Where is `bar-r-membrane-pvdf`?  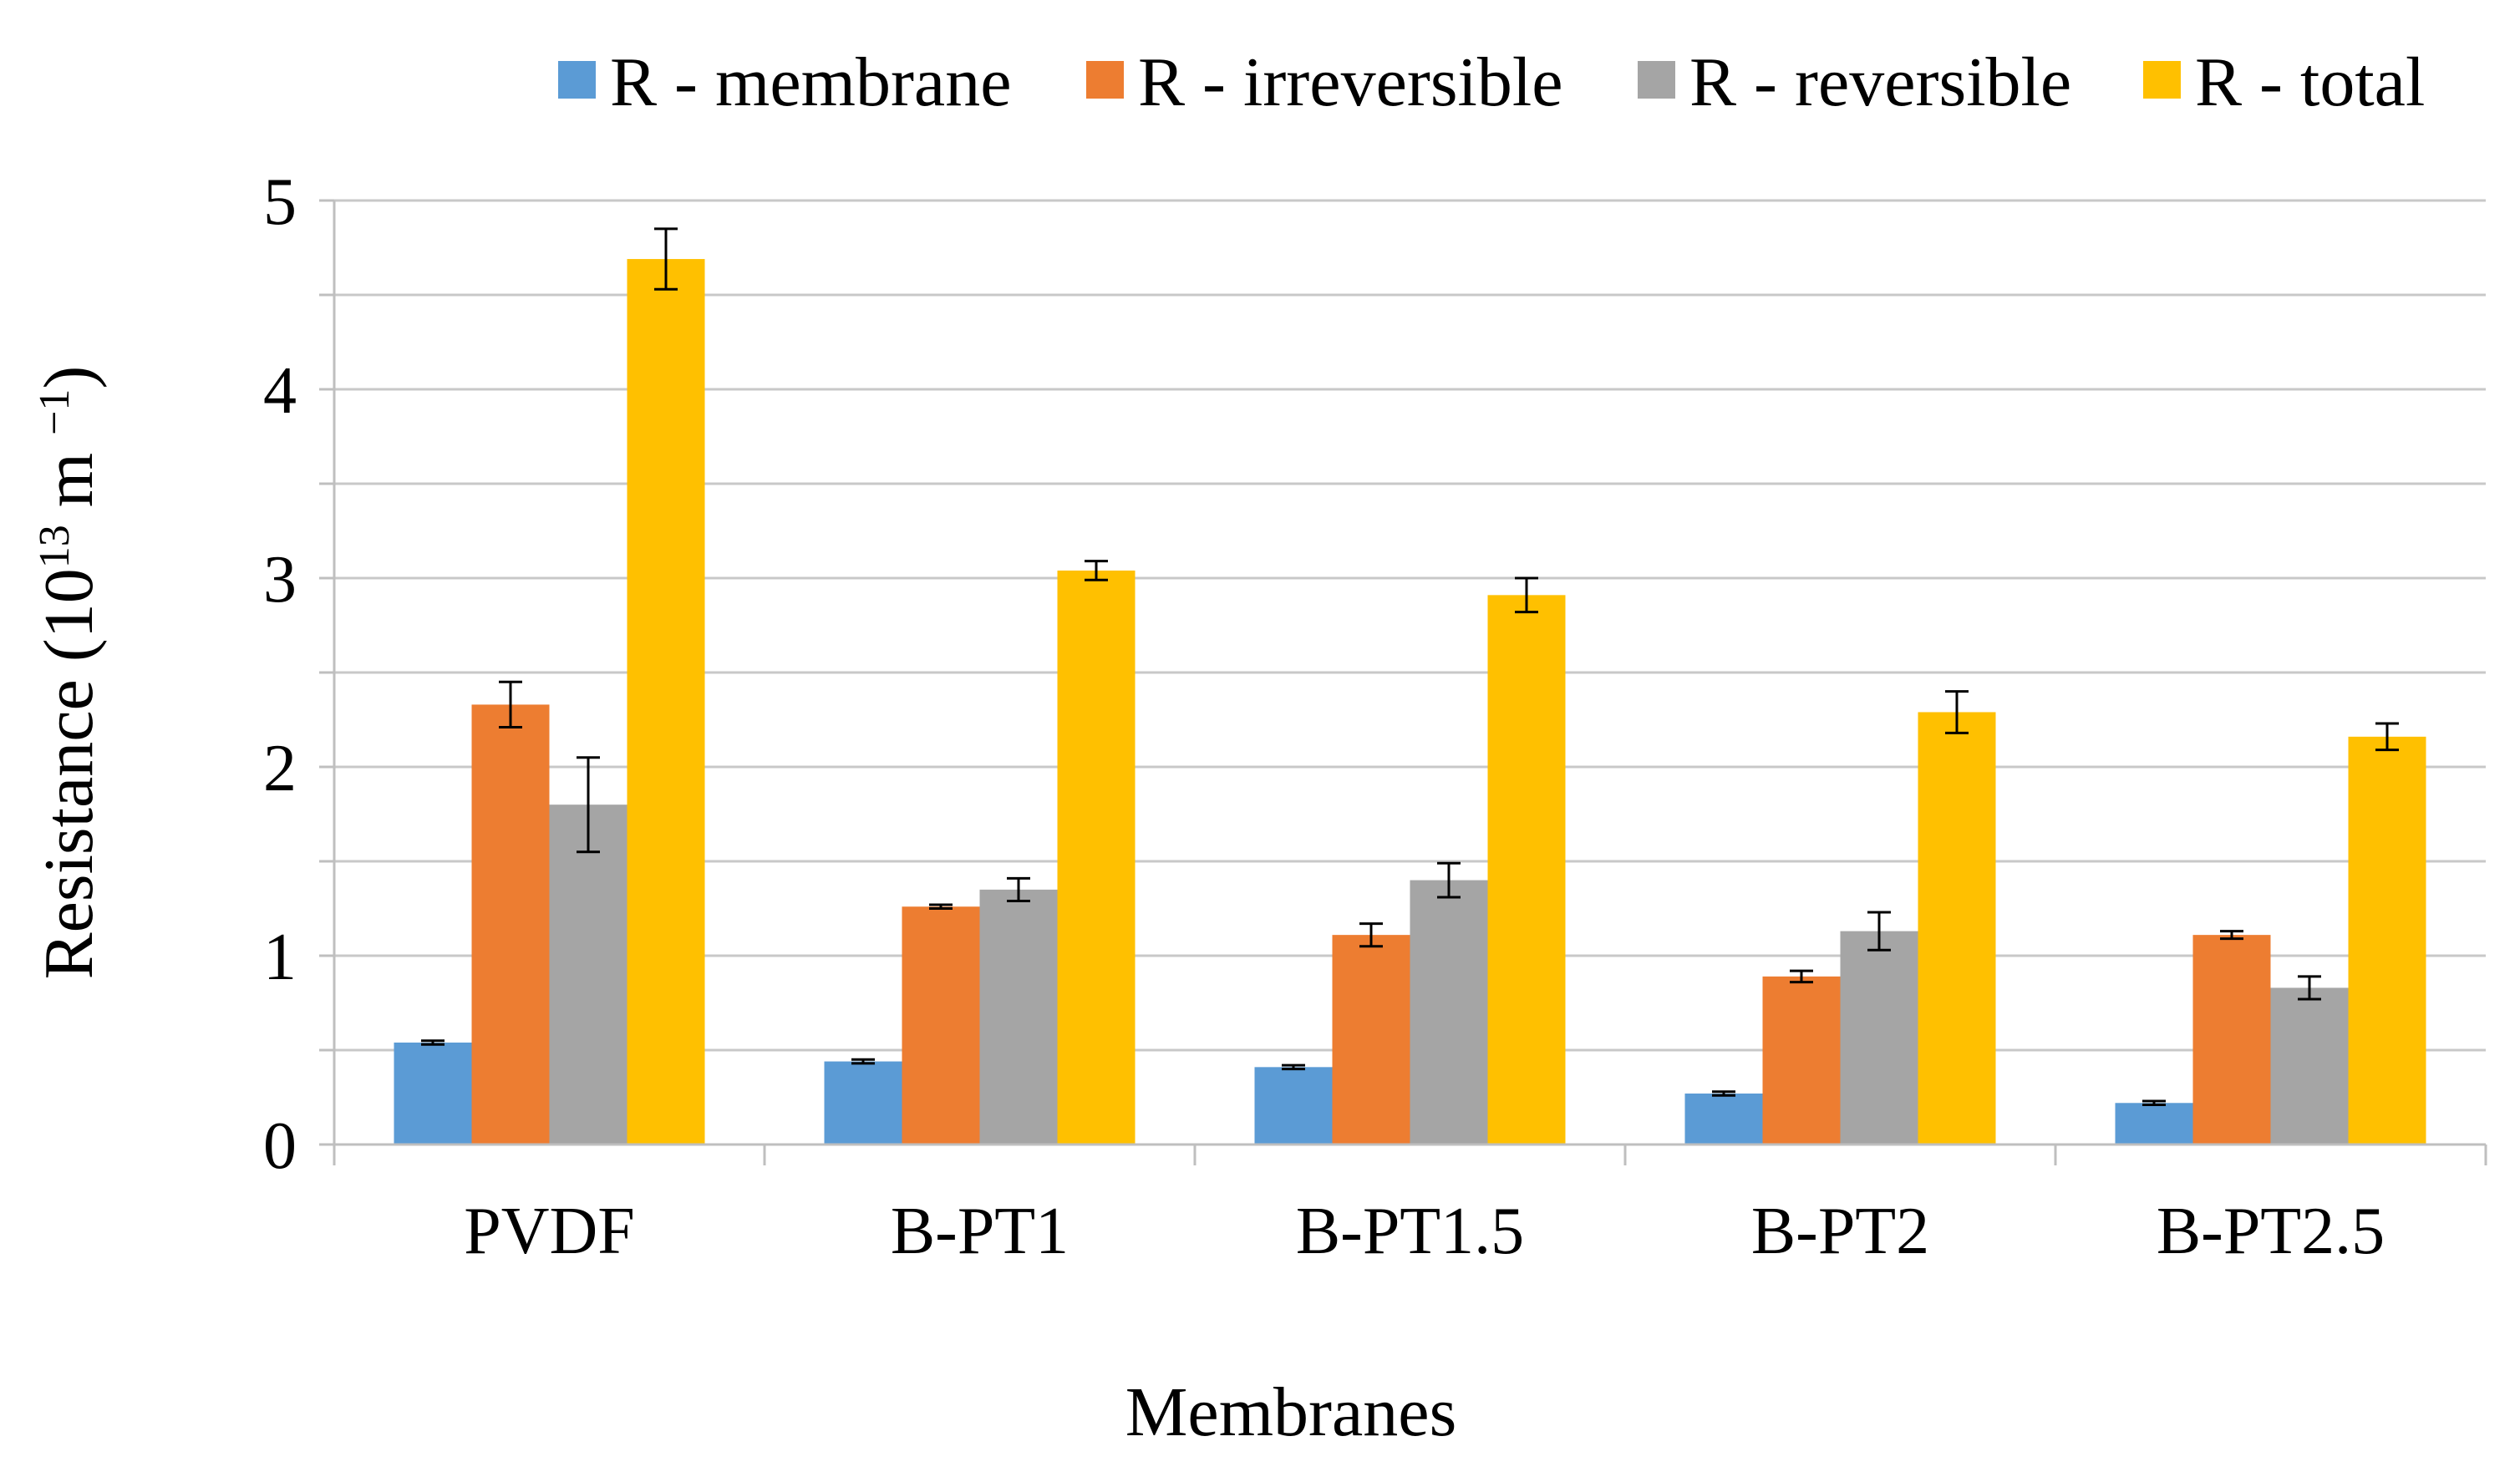
bar-r-membrane-pvdf is located at coordinates (433, 1093).